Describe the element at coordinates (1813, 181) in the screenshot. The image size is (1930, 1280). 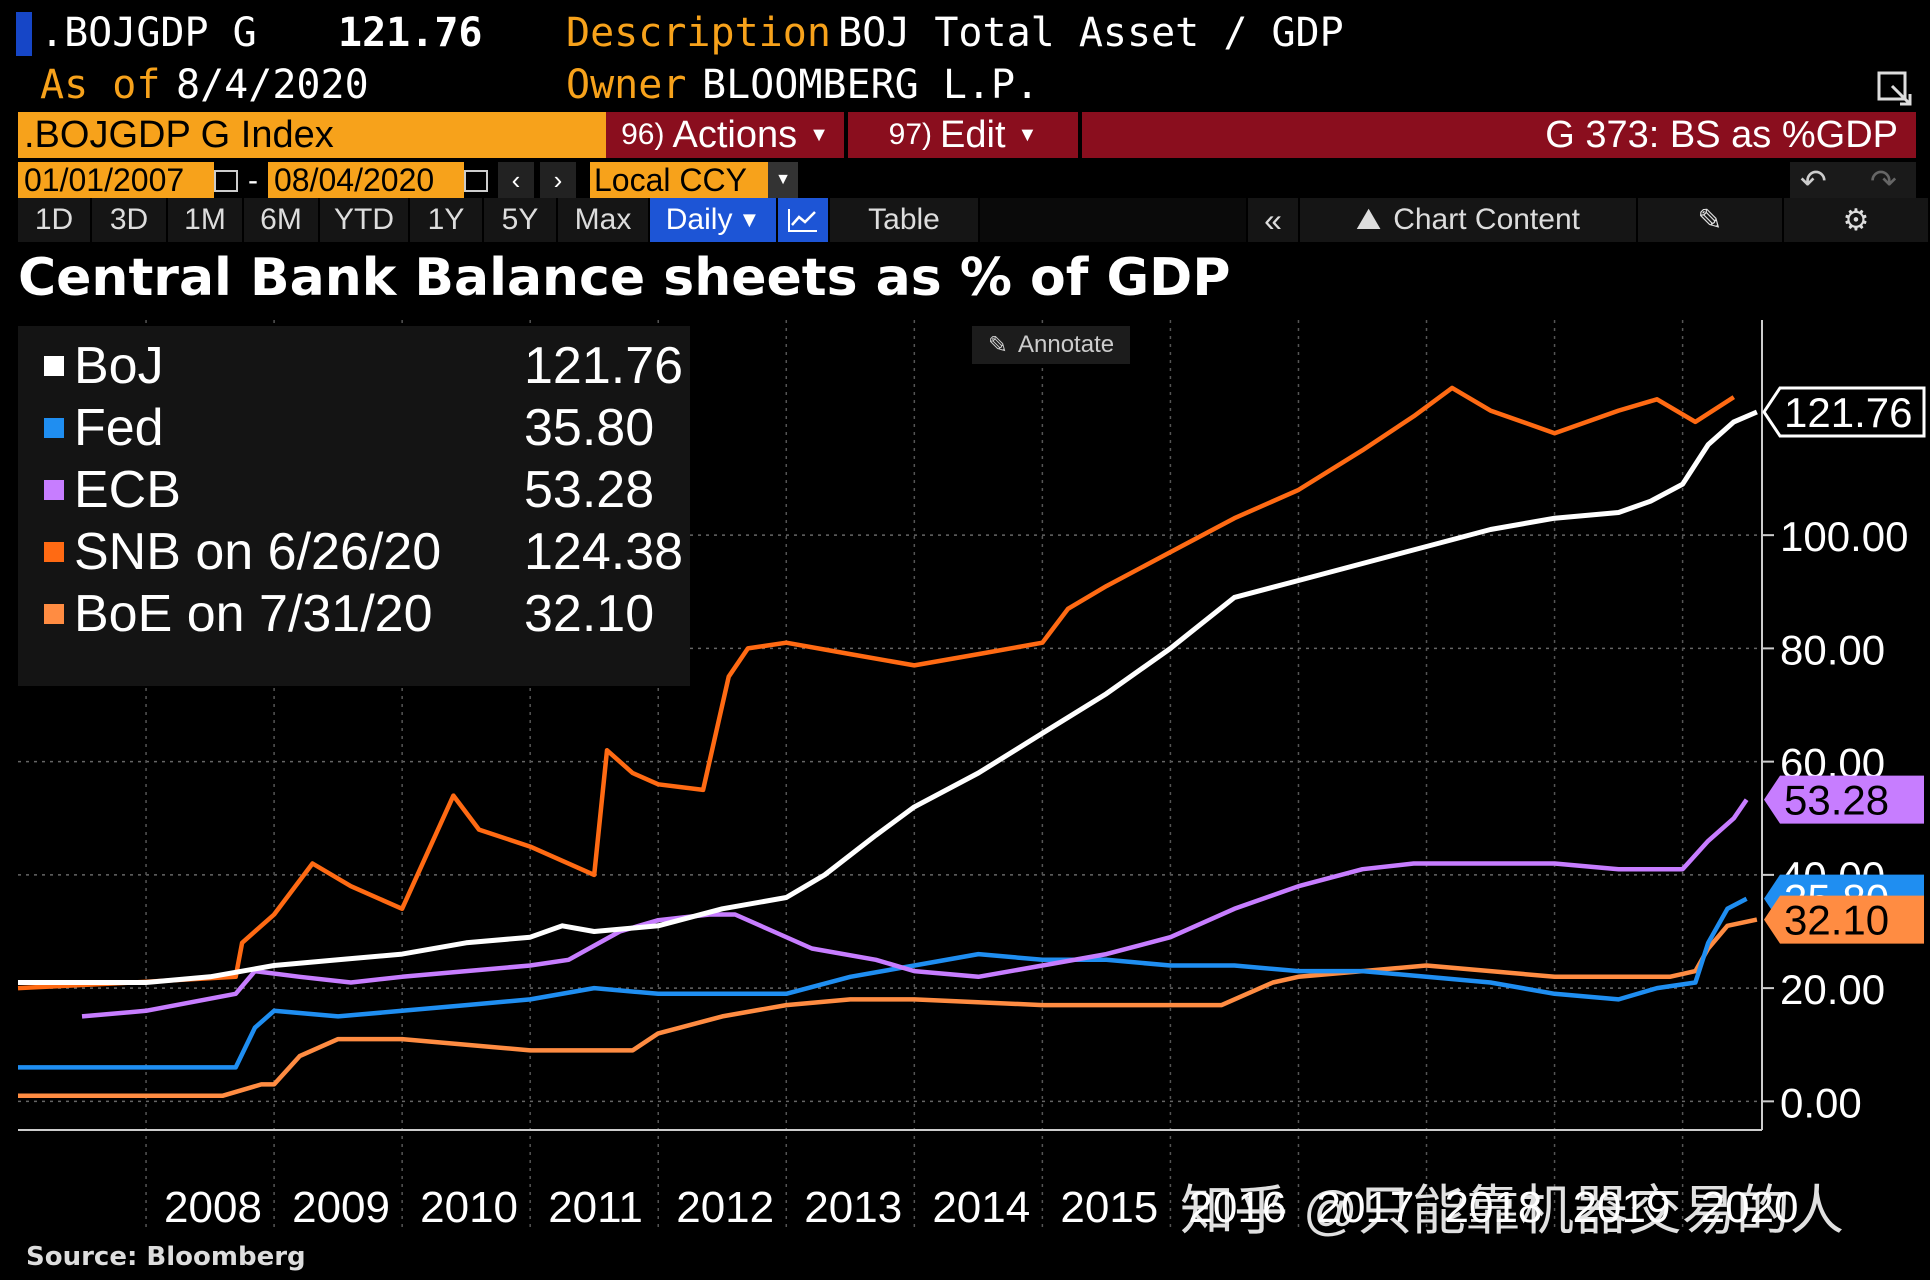
I see `undo-icon: ↶` at that location.